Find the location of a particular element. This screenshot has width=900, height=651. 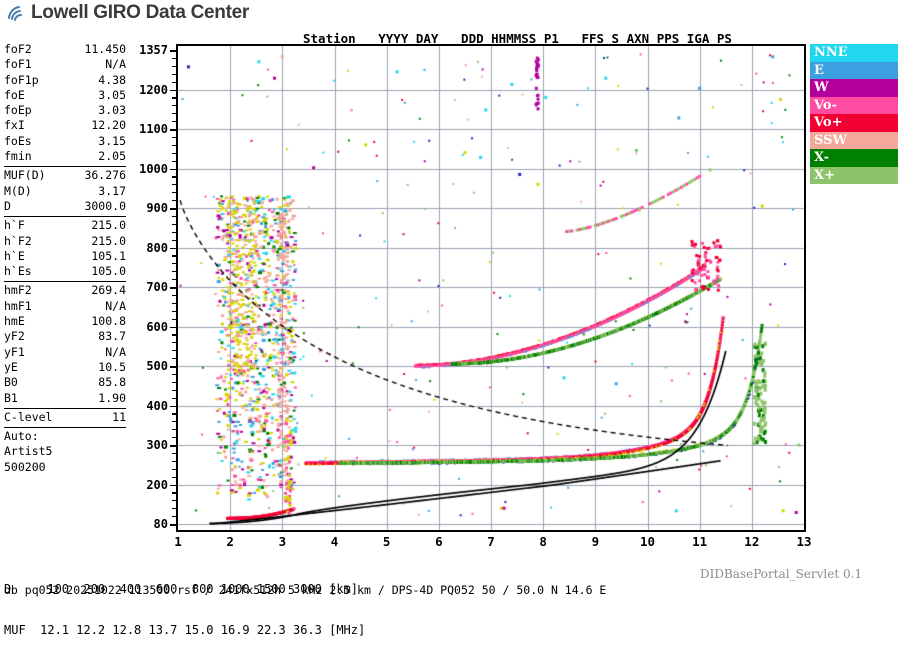

param-row: h`F2 215.0 is located at coordinates (65, 241).